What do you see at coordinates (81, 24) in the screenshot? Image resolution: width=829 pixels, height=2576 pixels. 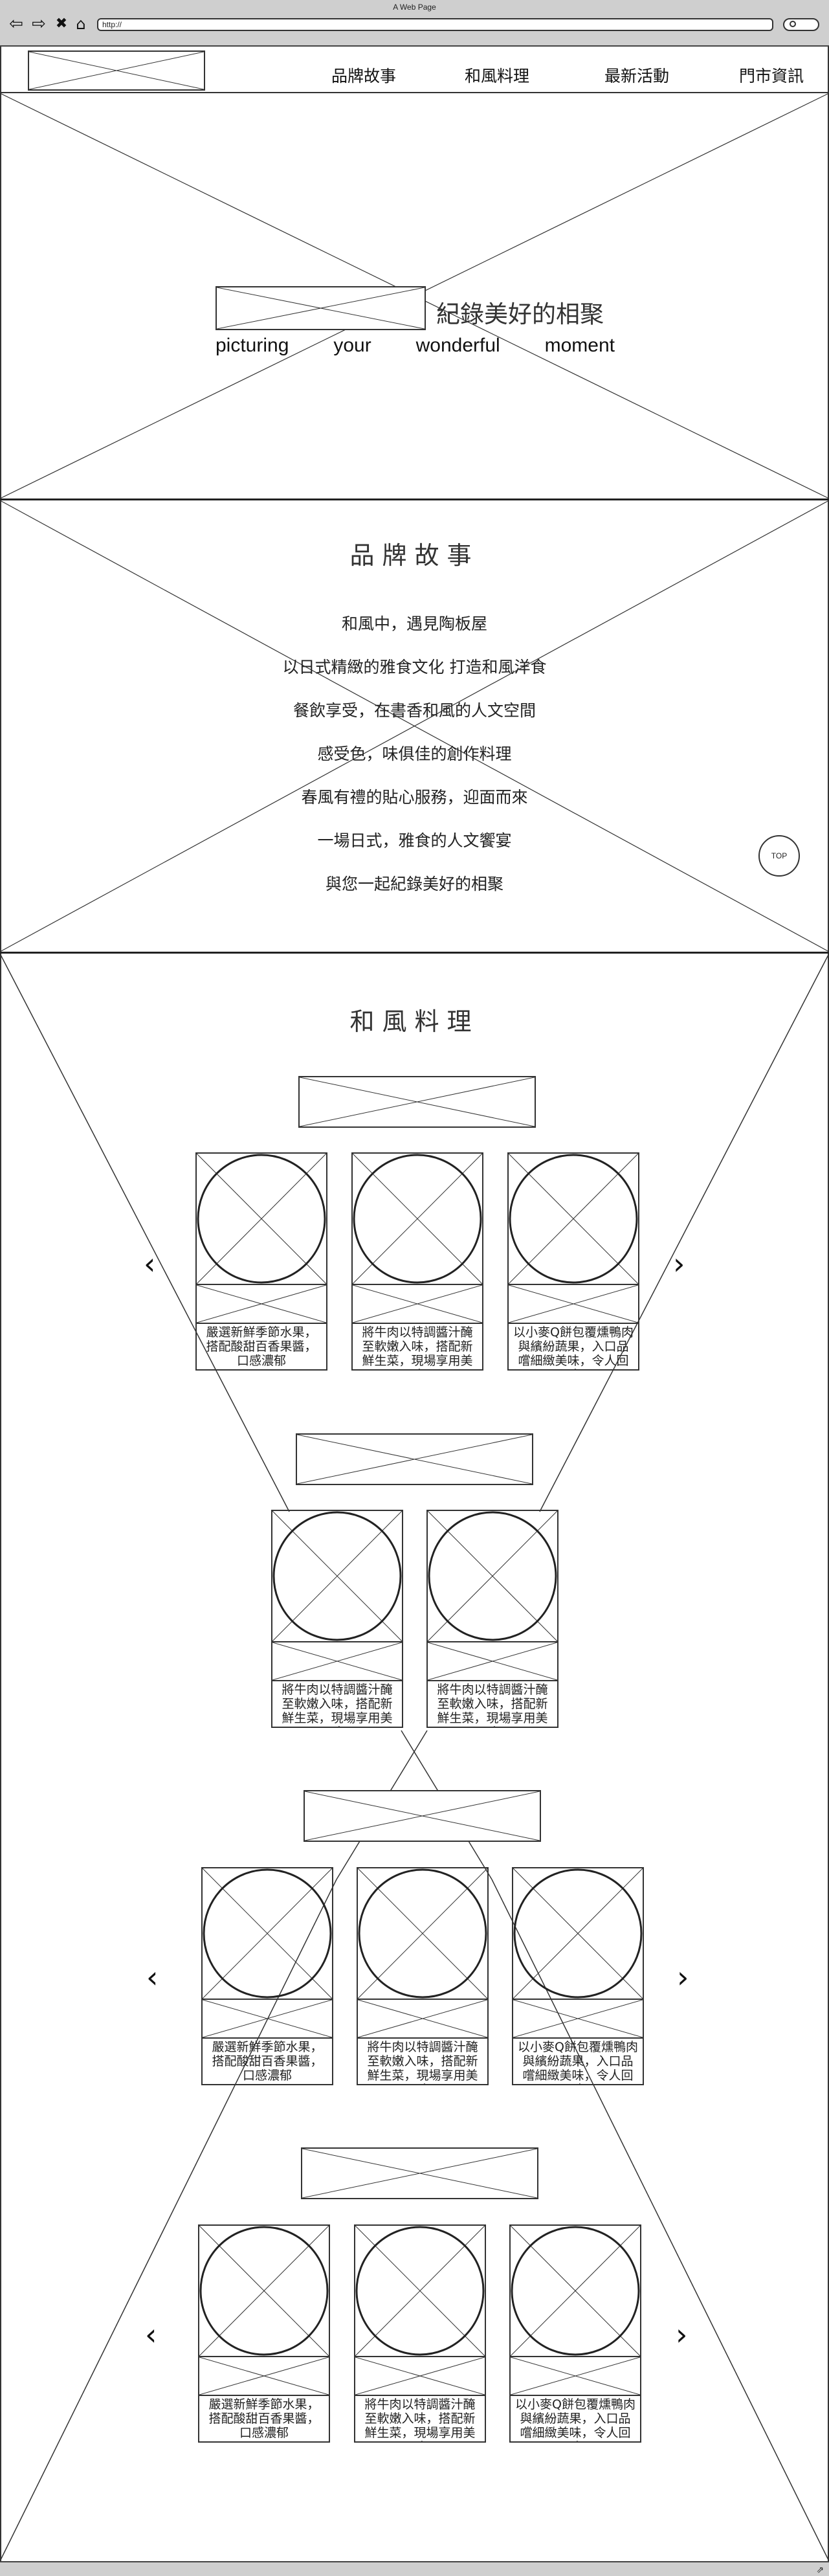 I see `home-icon: ⌂` at bounding box center [81, 24].